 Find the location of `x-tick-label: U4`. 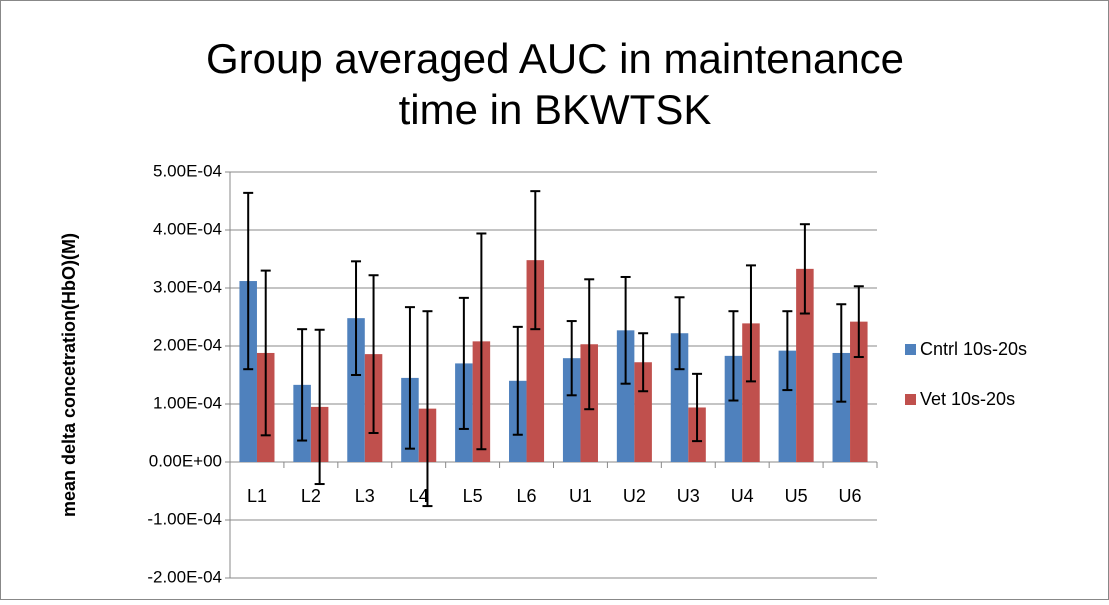

x-tick-label: U4 is located at coordinates (742, 496).